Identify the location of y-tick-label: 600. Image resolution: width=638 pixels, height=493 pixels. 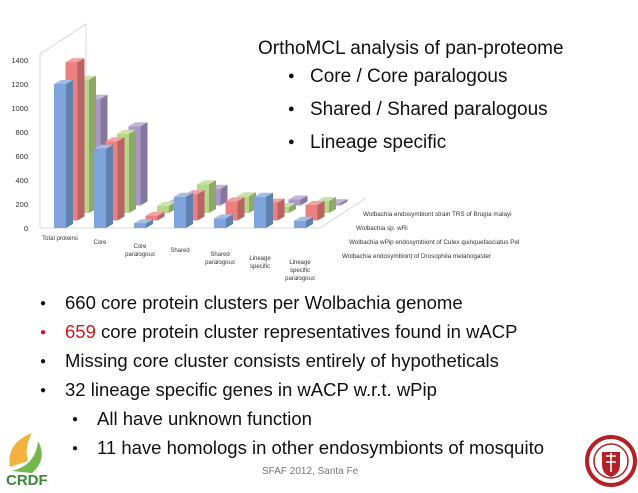
(21, 156).